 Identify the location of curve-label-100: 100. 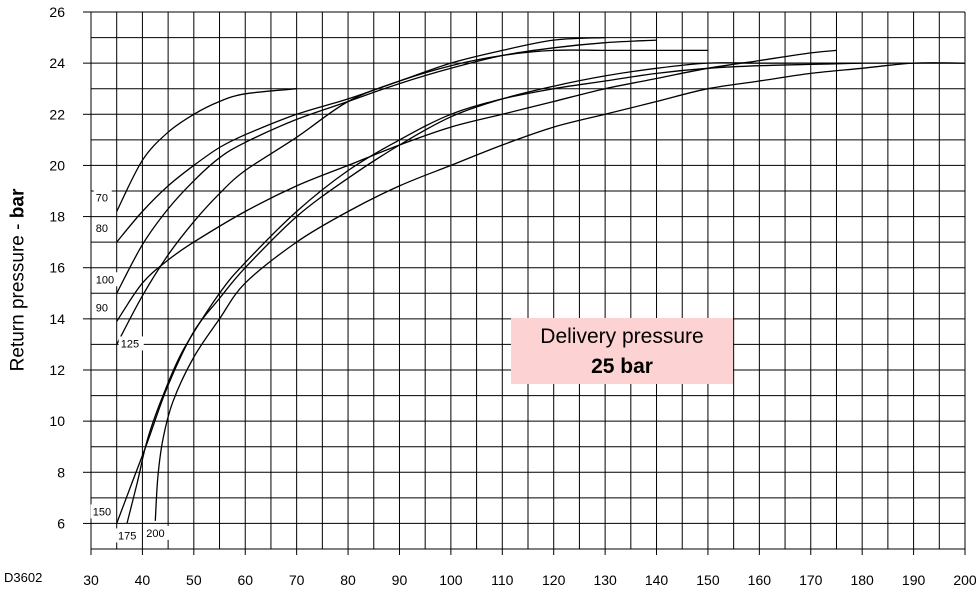
(105, 280).